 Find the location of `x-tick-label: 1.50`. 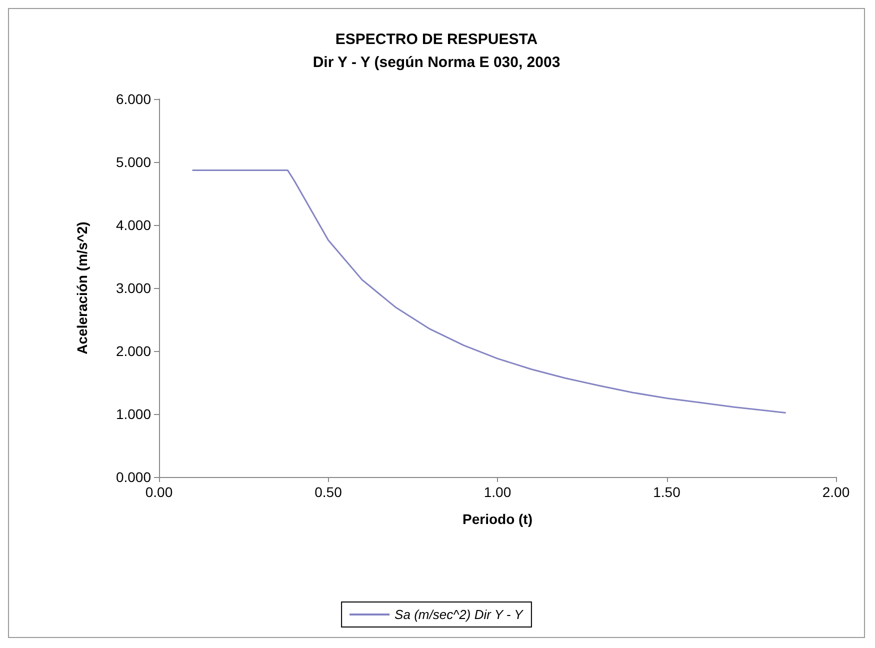

x-tick-label: 1.50 is located at coordinates (667, 492).